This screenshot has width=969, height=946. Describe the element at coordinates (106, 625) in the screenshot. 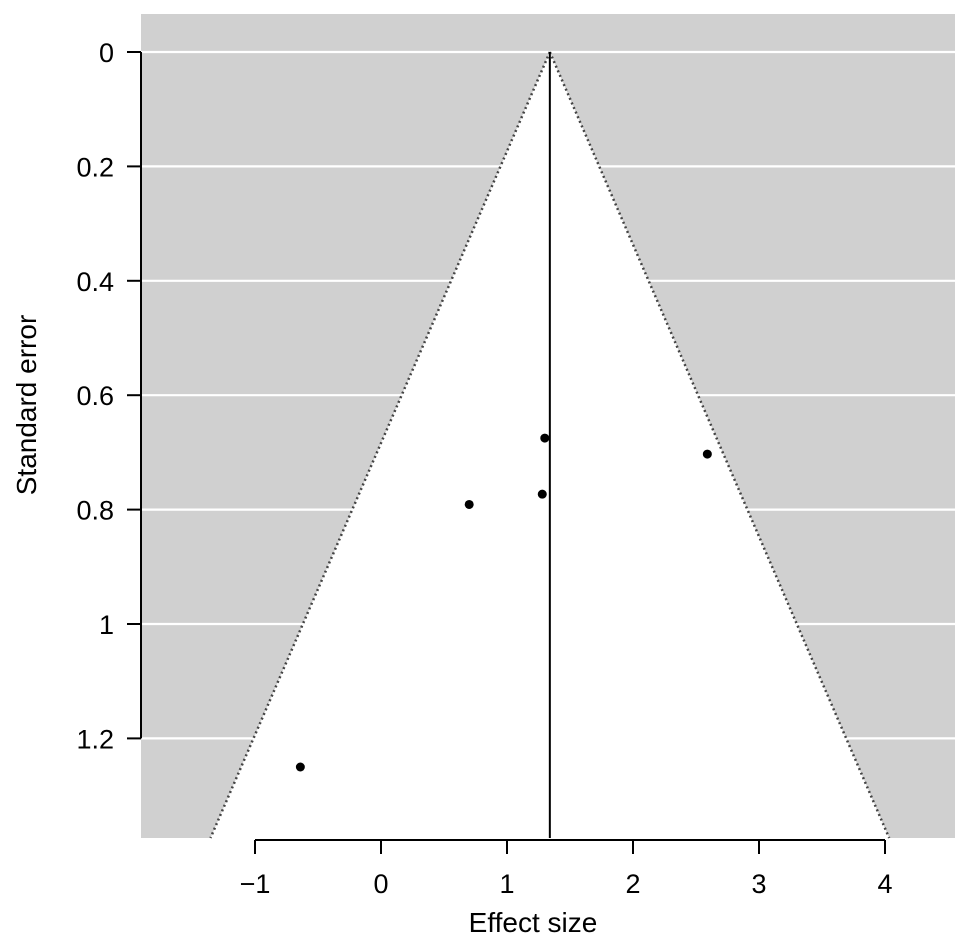

I see `y-tick-label: 1` at that location.